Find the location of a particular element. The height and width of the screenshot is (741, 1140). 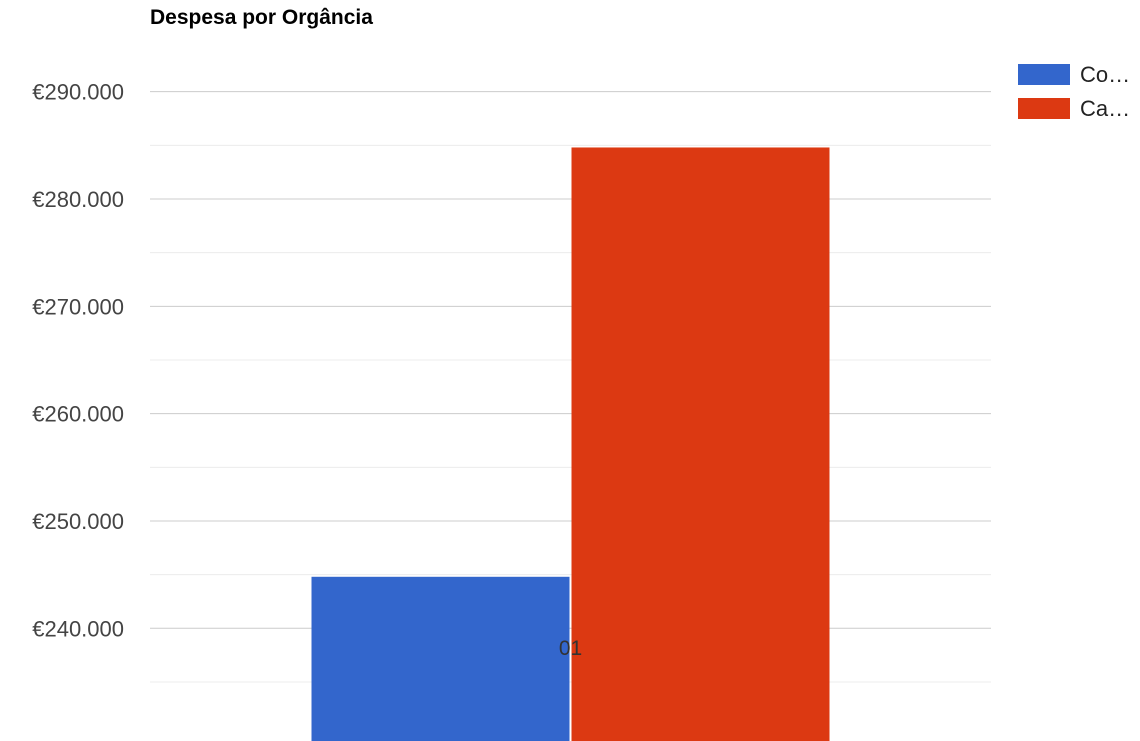

y-tick-label: €240.000 is located at coordinates (78, 628).